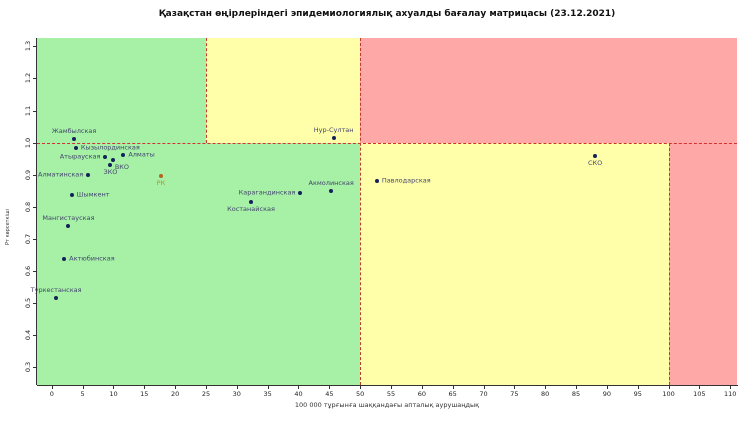 The image size is (740, 438). I want to click on zone-yellow, so click(283, 90).